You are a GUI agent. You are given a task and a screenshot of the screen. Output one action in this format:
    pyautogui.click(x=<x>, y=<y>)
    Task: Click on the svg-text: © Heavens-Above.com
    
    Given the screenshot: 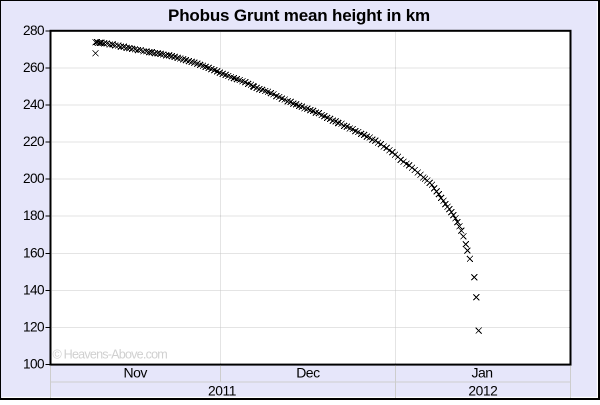 What is the action you would take?
    pyautogui.click(x=110, y=355)
    